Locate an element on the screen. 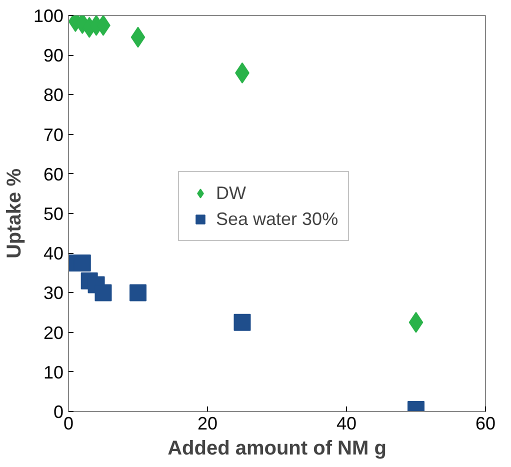  y-tick-label: 60 is located at coordinates (53, 174).